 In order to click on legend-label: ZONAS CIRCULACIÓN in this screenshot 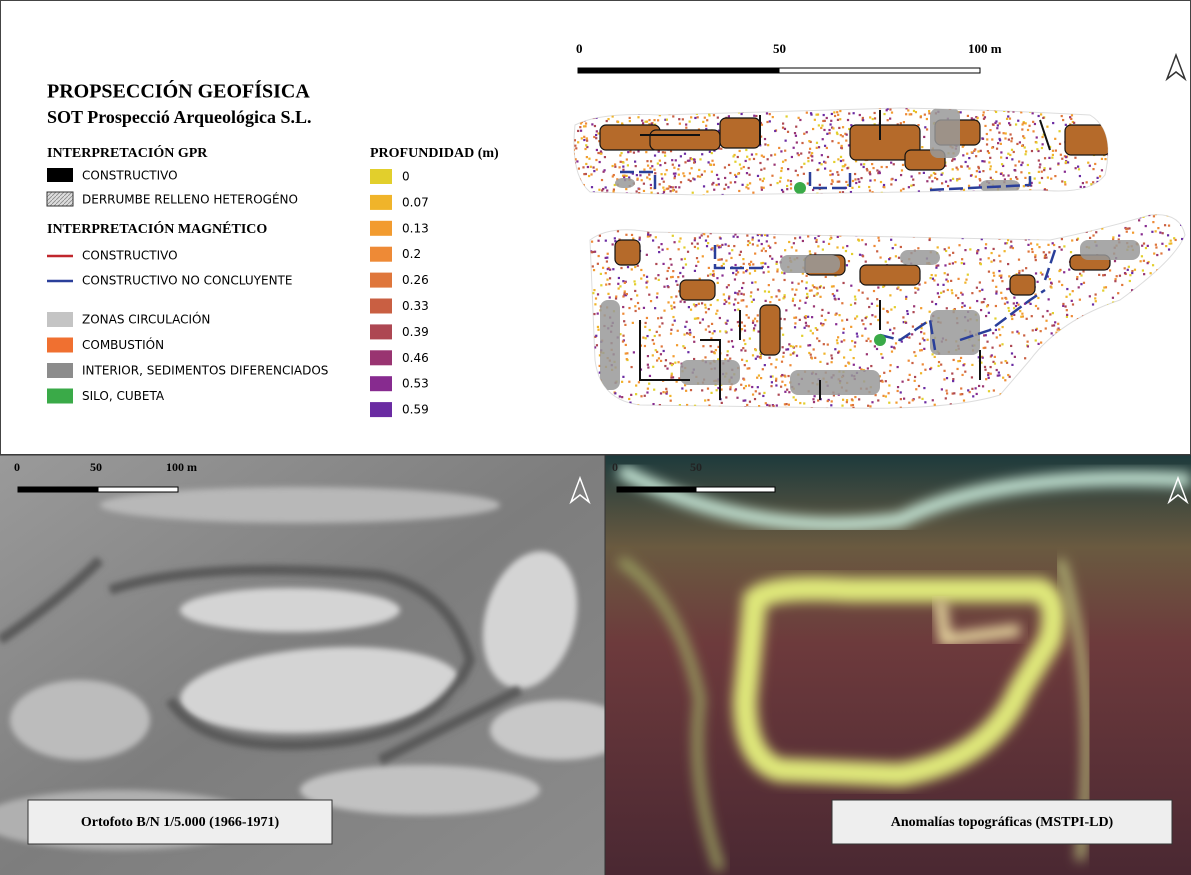, I will do `click(146, 319)`.